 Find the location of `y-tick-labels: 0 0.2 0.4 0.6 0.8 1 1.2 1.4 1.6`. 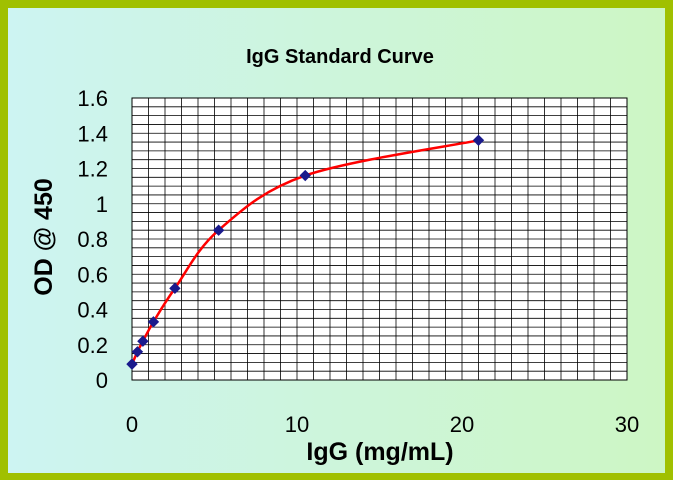

y-tick-labels: 0 0.2 0.4 0.6 0.8 1 1.2 1.4 1.6 is located at coordinates (92, 239).